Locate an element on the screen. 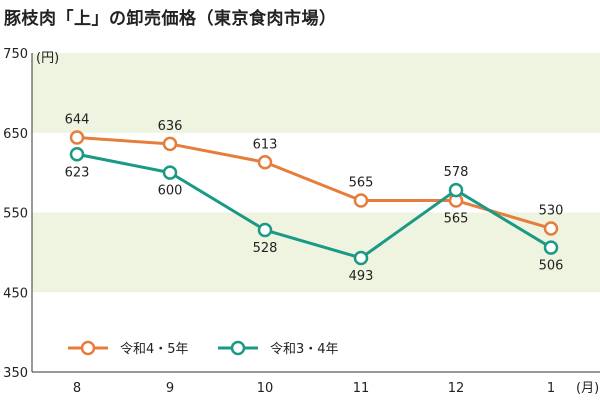 This screenshot has height=400, width=600. legend-label-0: 令和4・5年 is located at coordinates (154, 349).